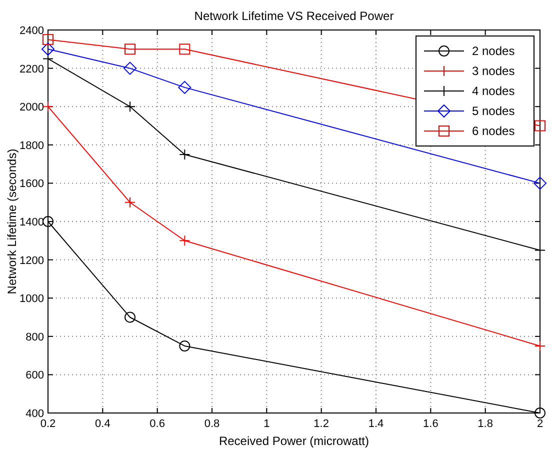 Image resolution: width=555 pixels, height=453 pixels. What do you see at coordinates (32, 69) in the screenshot?
I see `y-tick-label: 2200` at bounding box center [32, 69].